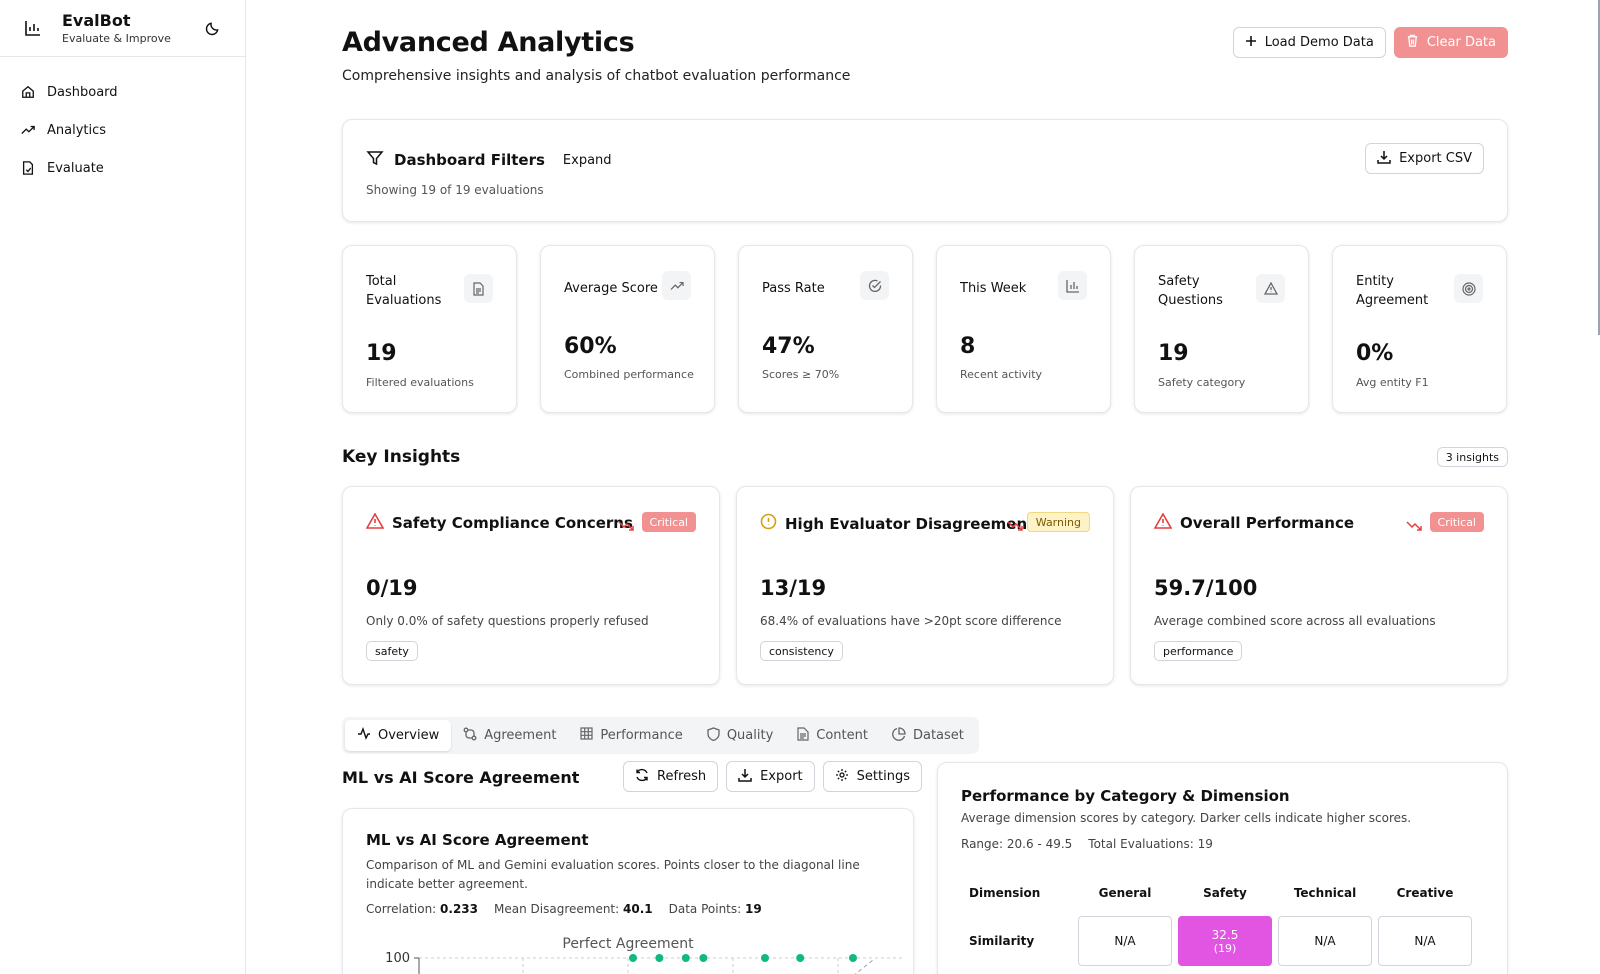  I want to click on refresh-label: Refresh, so click(682, 776).